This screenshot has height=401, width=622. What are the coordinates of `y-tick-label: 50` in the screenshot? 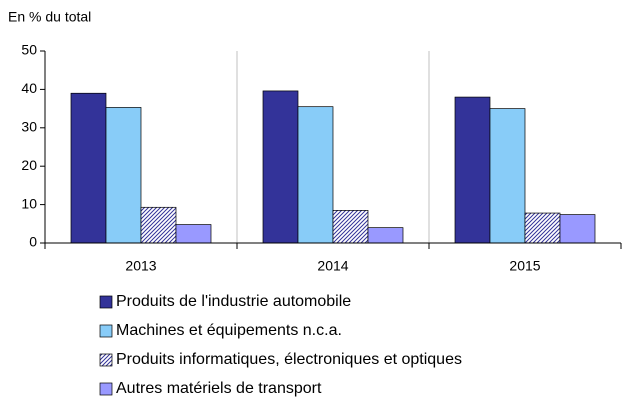 It's located at (29, 50).